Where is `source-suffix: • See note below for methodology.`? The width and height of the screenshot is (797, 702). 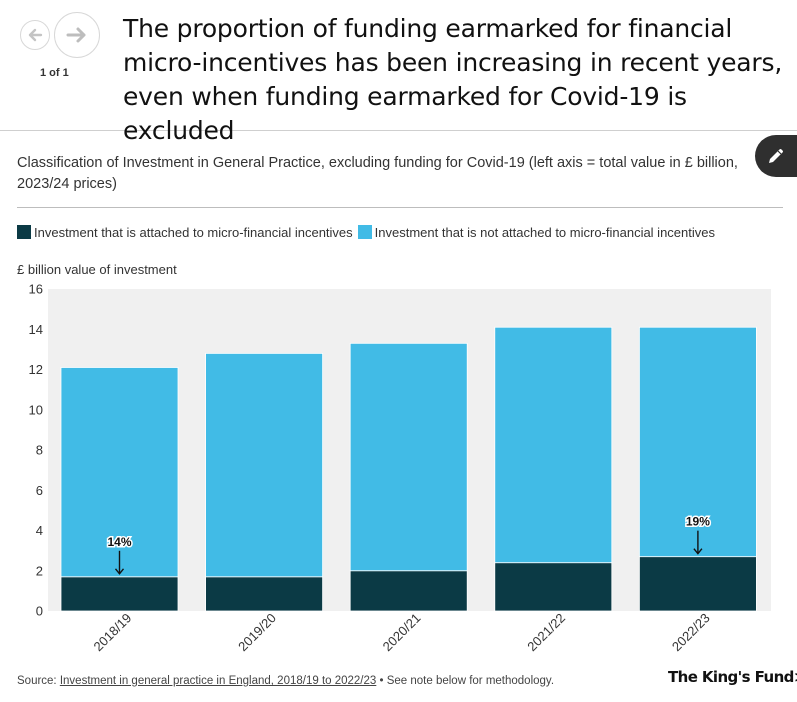 source-suffix: • See note below for methodology. is located at coordinates (465, 681).